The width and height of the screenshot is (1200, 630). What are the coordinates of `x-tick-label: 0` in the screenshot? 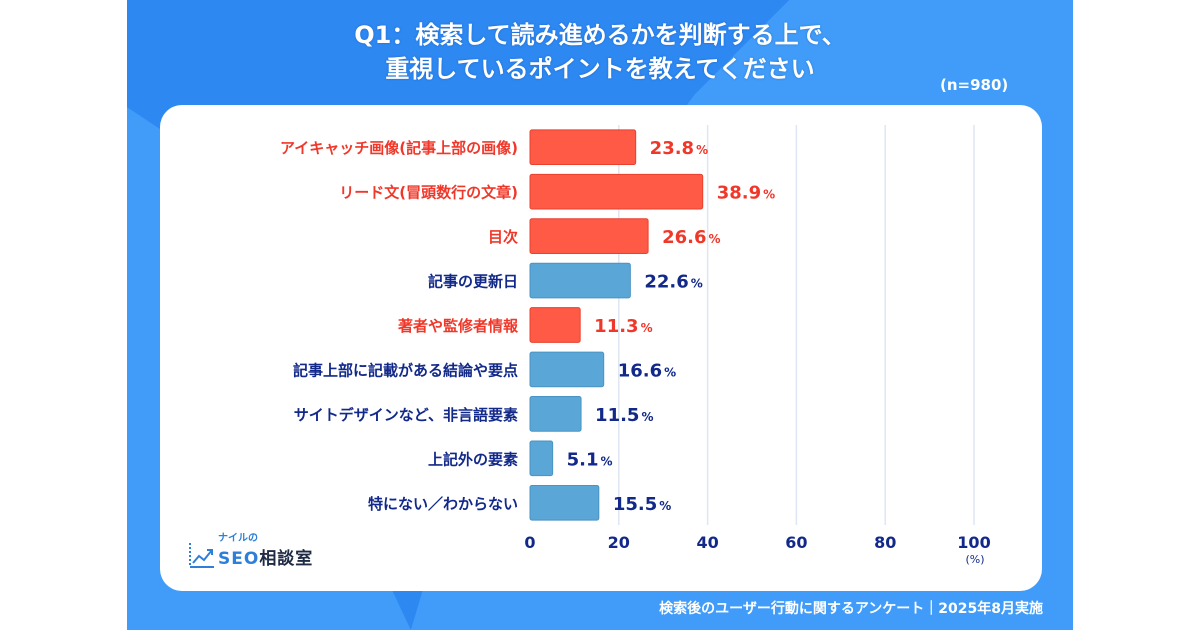 It's located at (529, 542).